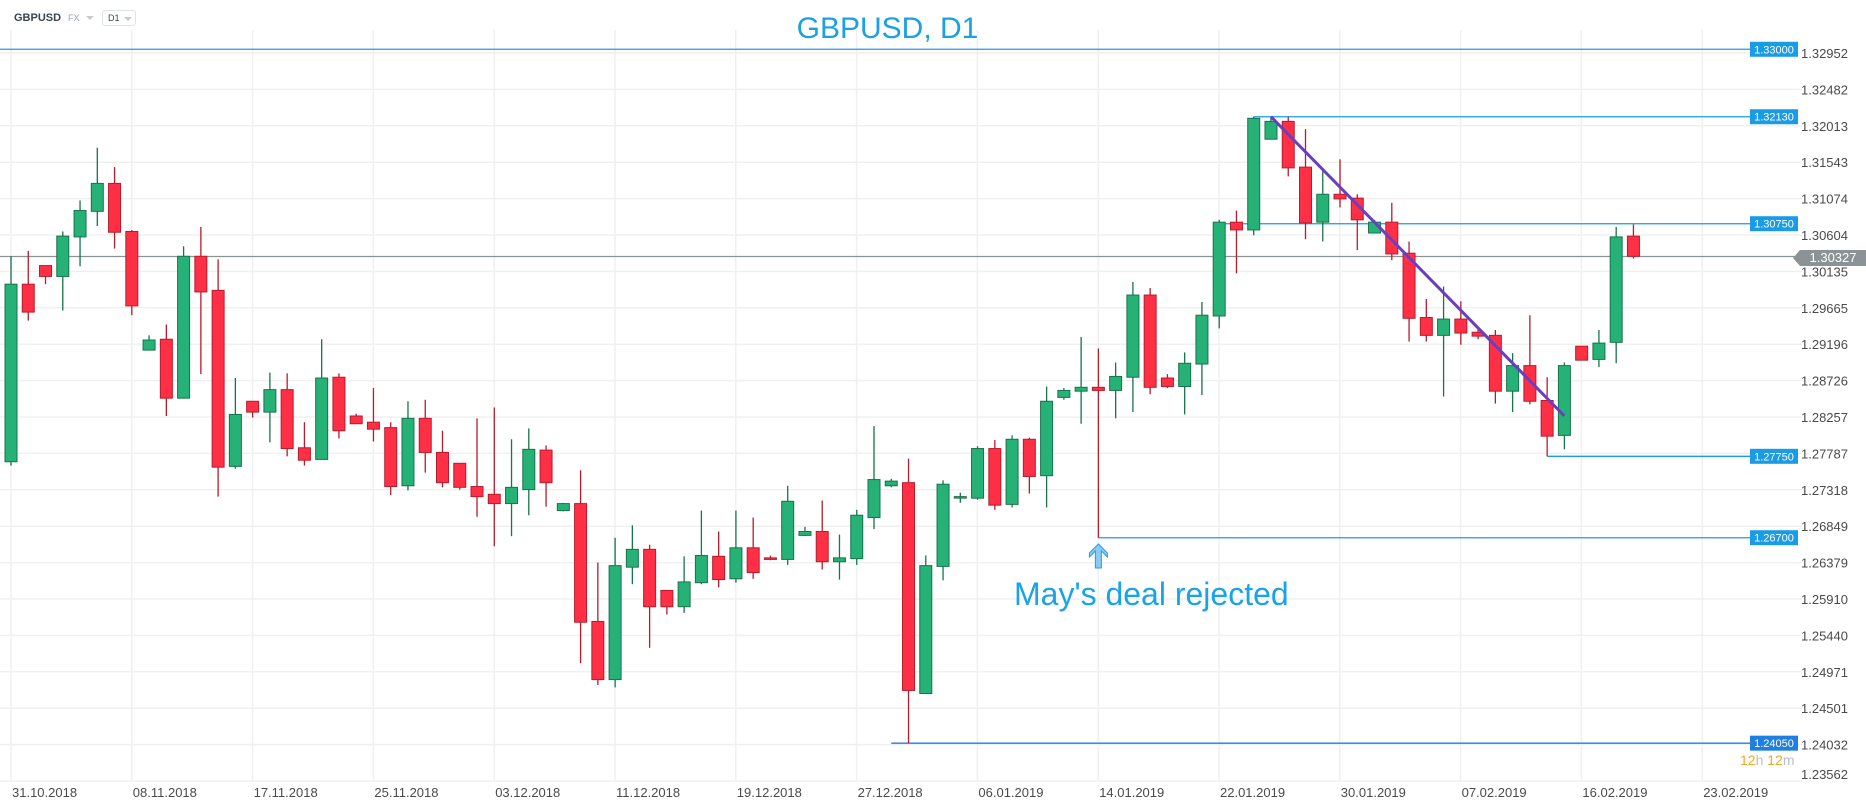 The height and width of the screenshot is (805, 1866). I want to click on y-tick-label: 1.26379, so click(1824, 563).